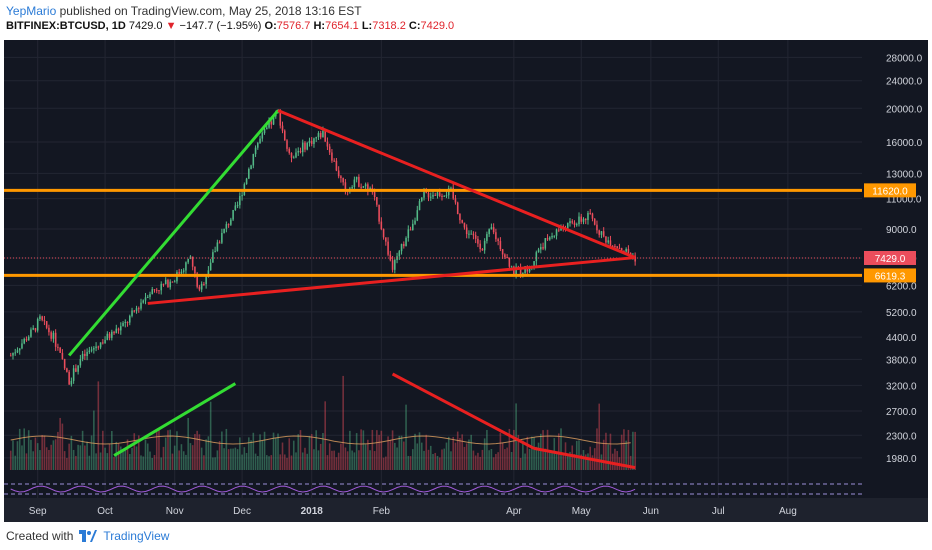 This screenshot has width=932, height=550. I want to click on indicator-line, so click(323, 489).